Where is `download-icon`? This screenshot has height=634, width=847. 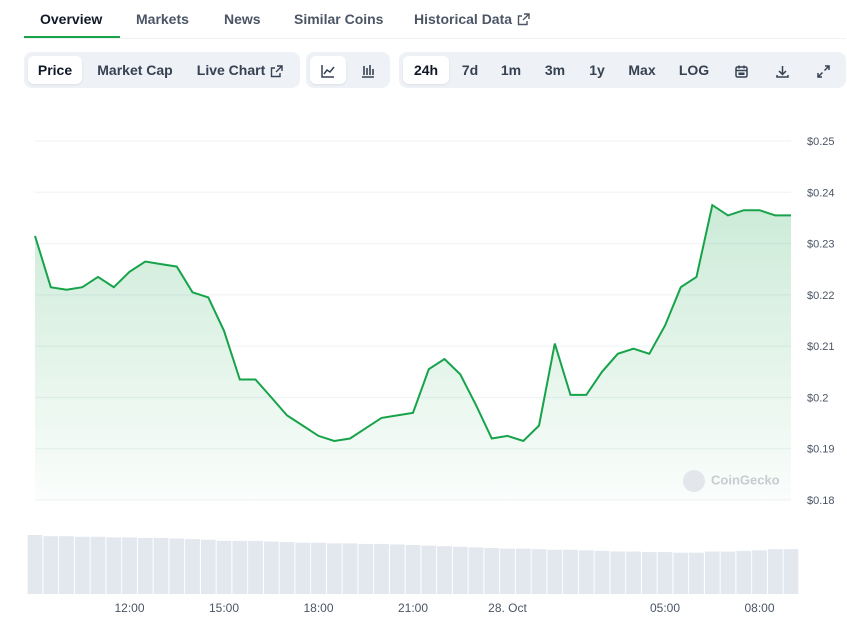 download-icon is located at coordinates (782, 71).